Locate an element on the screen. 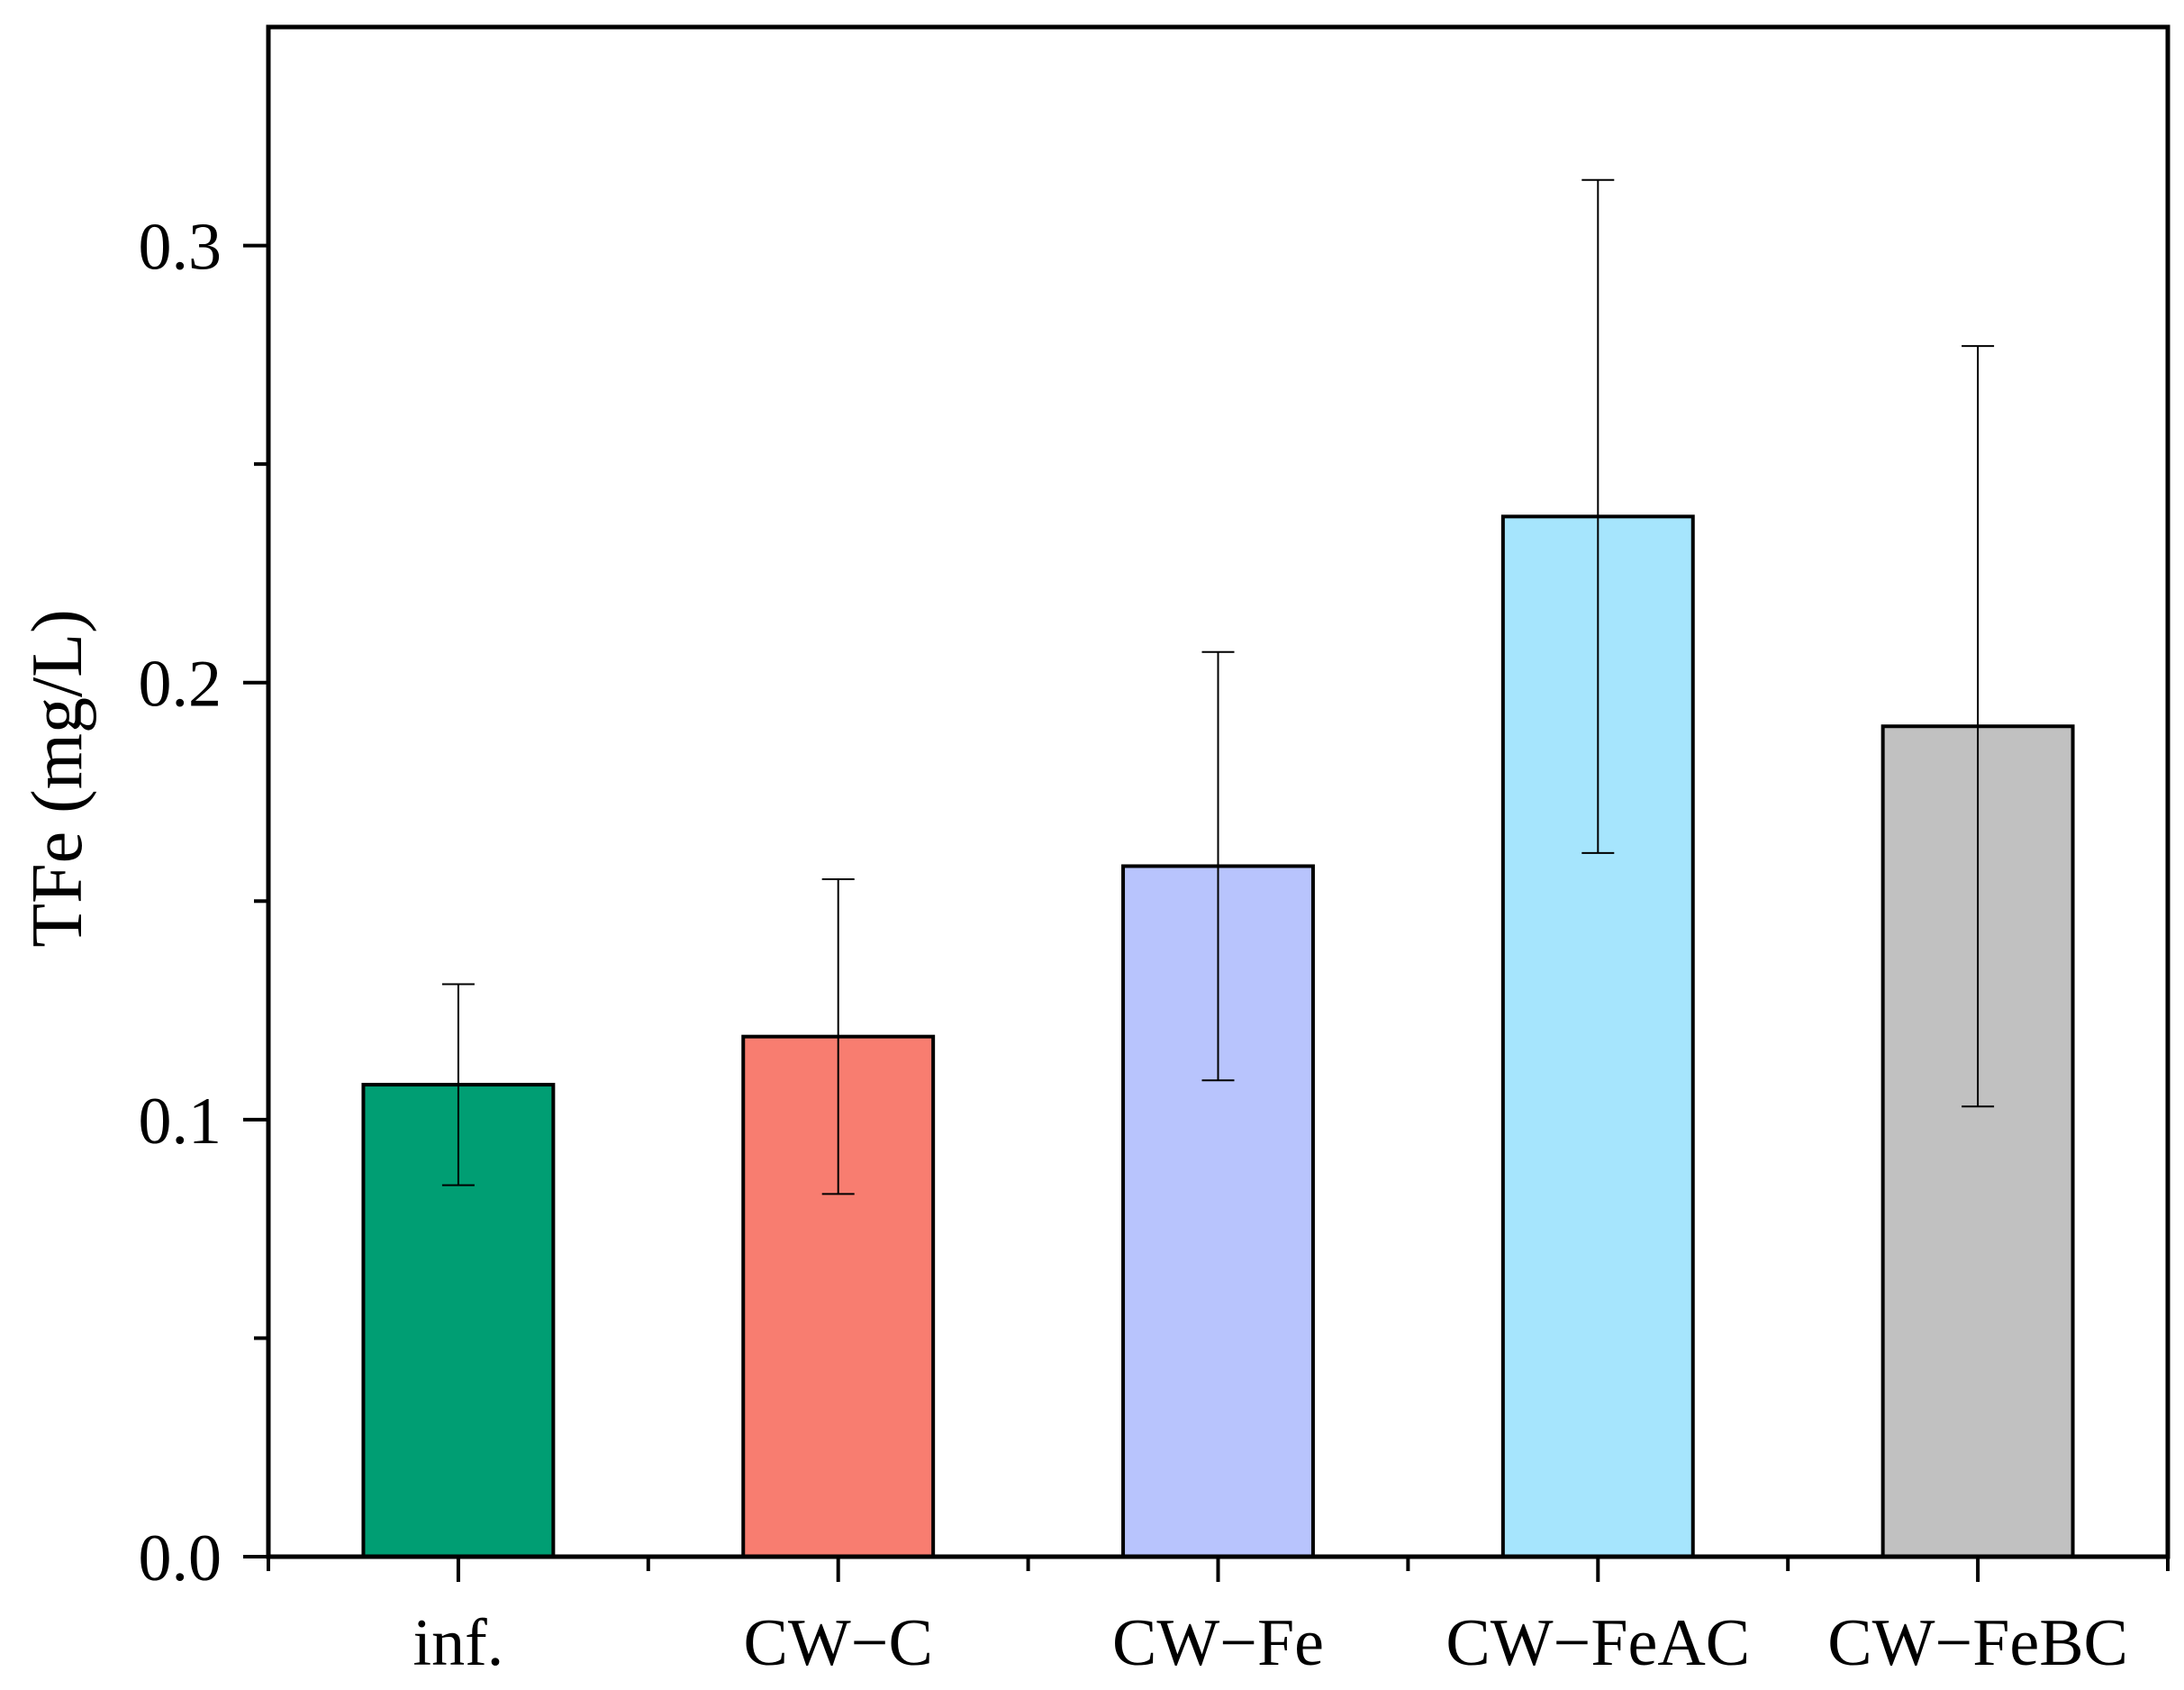 The width and height of the screenshot is (2184, 1690). y-axis-title: TFe (mg/L) is located at coordinates (58, 778).